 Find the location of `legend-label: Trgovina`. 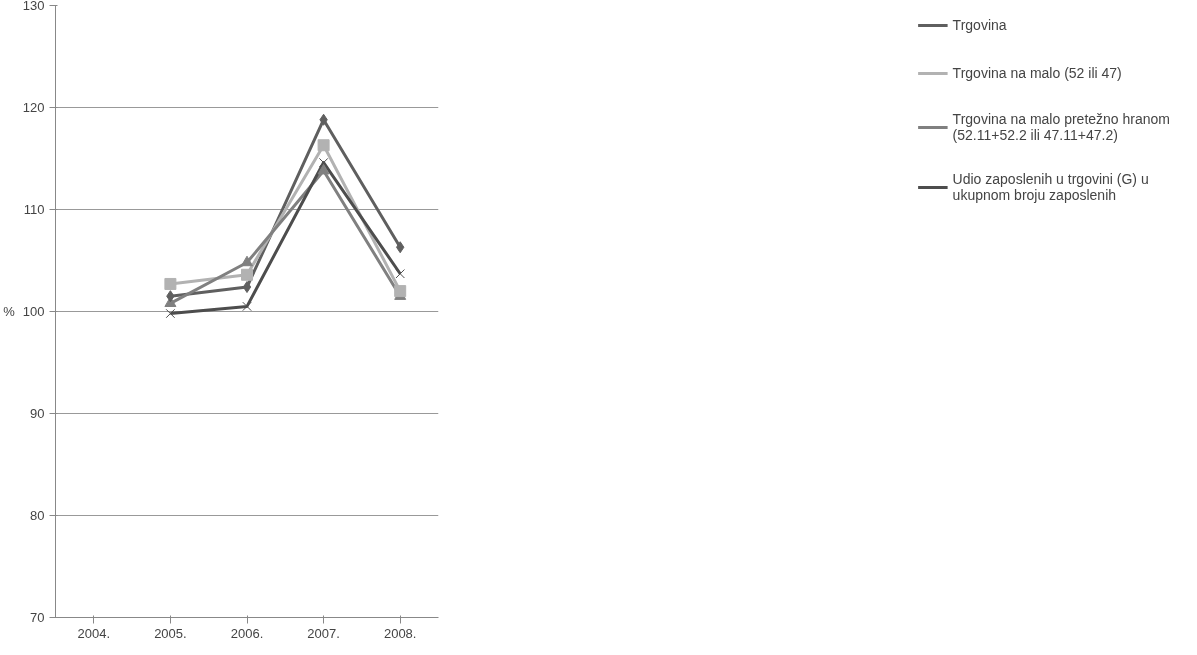

legend-label: Trgovina is located at coordinates (979, 25).